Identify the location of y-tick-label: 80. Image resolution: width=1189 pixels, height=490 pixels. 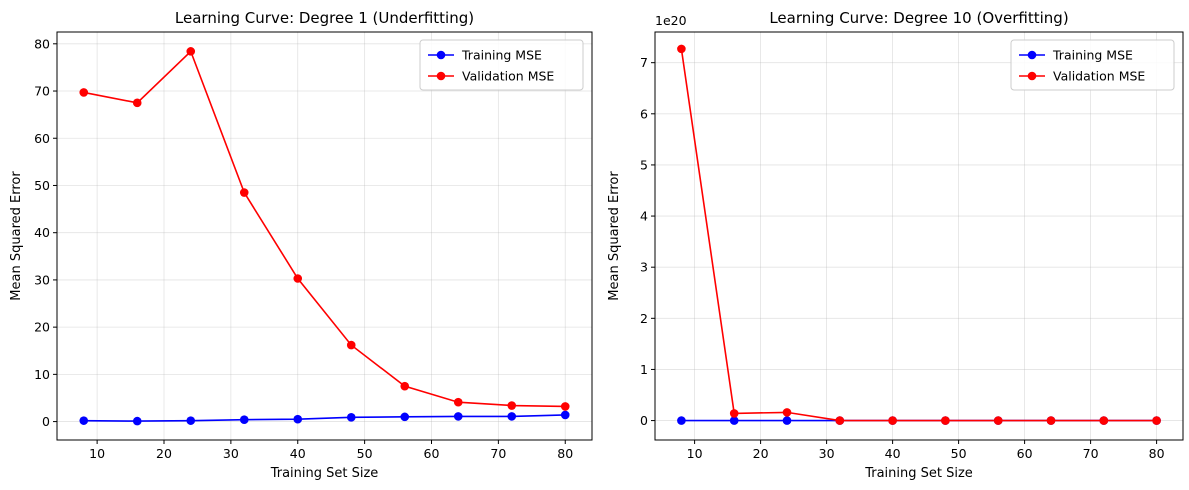
(42, 43).